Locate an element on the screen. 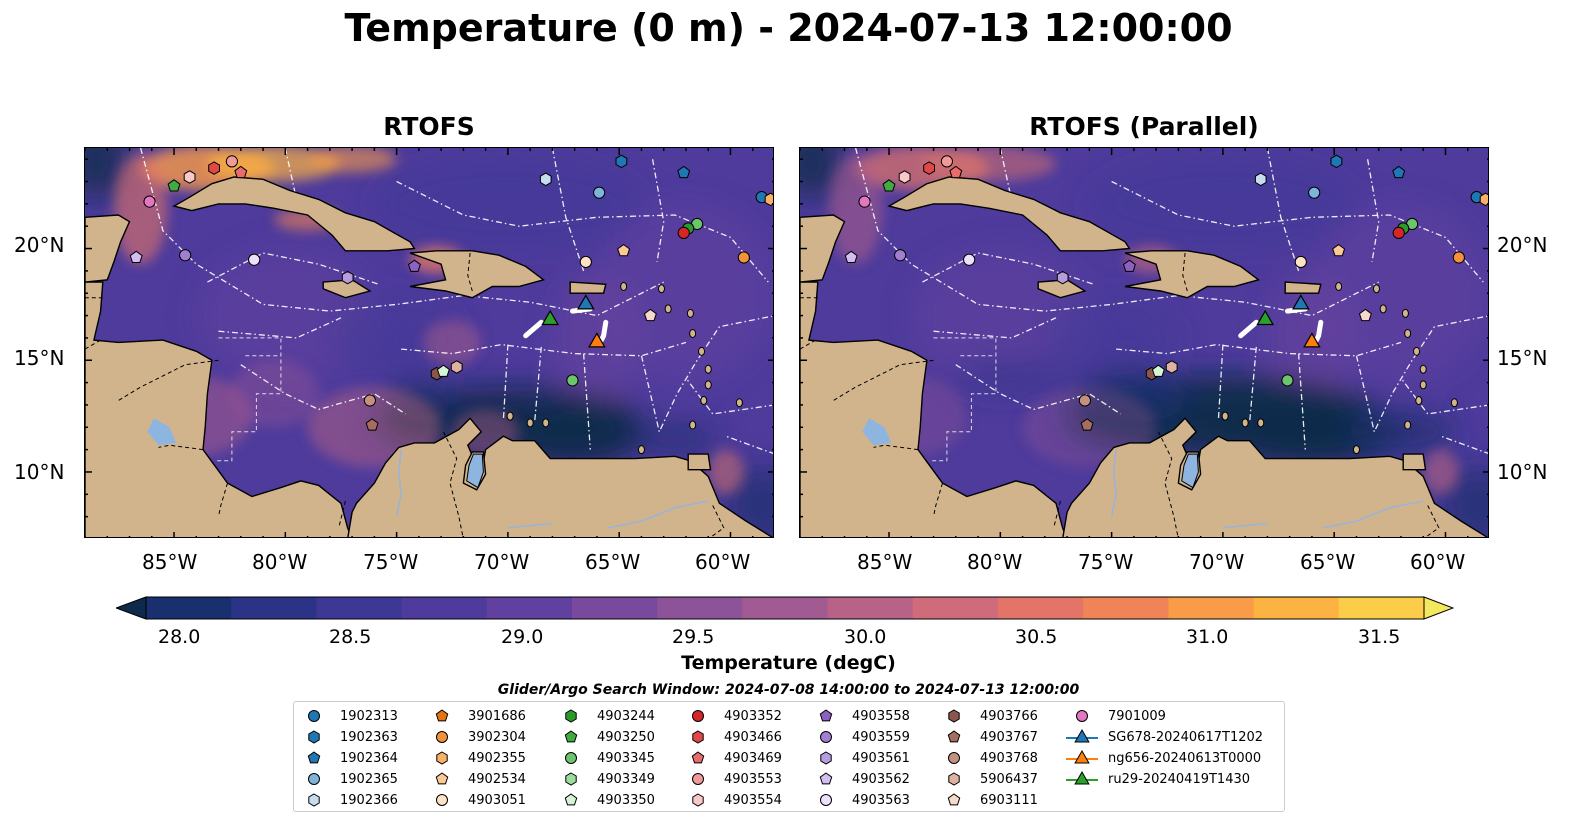  legend-label: 4903563 is located at coordinates (881, 800).